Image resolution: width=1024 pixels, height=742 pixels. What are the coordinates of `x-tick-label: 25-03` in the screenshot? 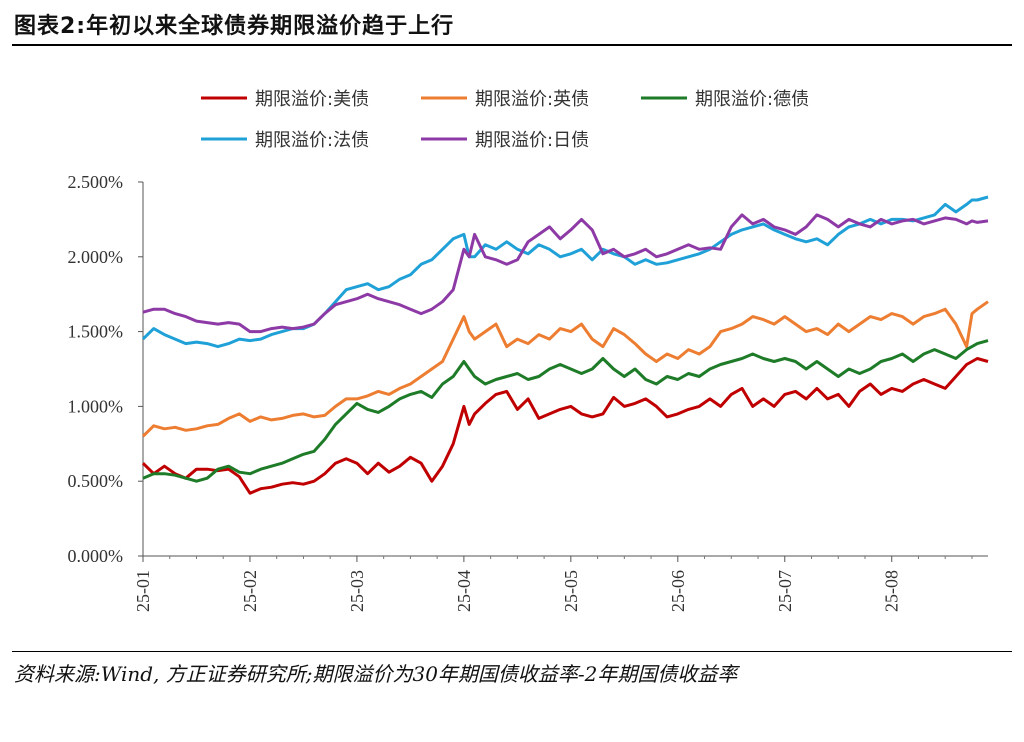 It's located at (357, 591).